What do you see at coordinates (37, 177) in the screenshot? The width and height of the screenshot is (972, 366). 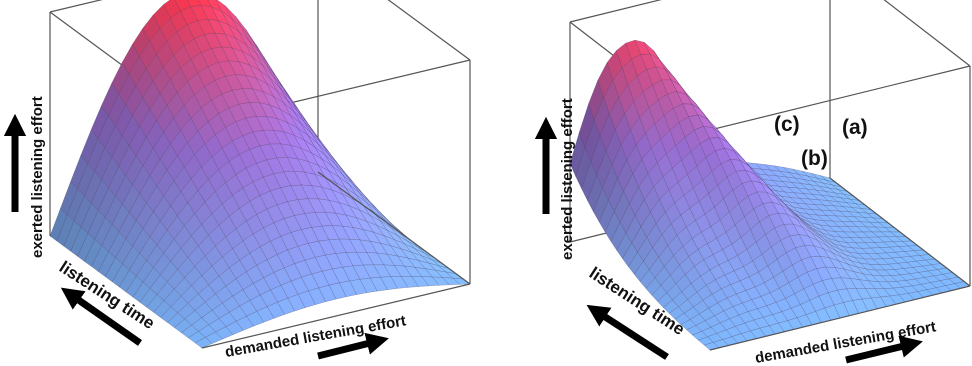 I see `left-z-axis-label: exerted listening effort` at bounding box center [37, 177].